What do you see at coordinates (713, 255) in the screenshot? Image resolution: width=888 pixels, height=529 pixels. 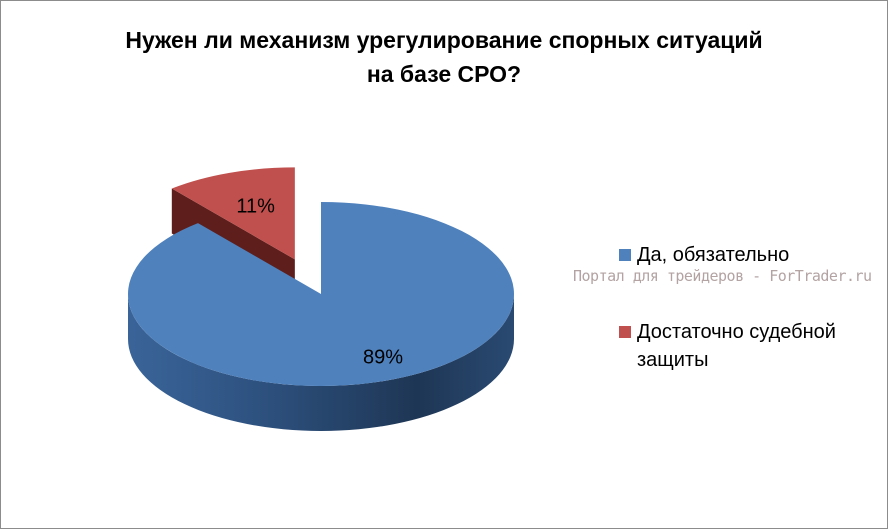 I see `legend-label: Да, обязательно` at bounding box center [713, 255].